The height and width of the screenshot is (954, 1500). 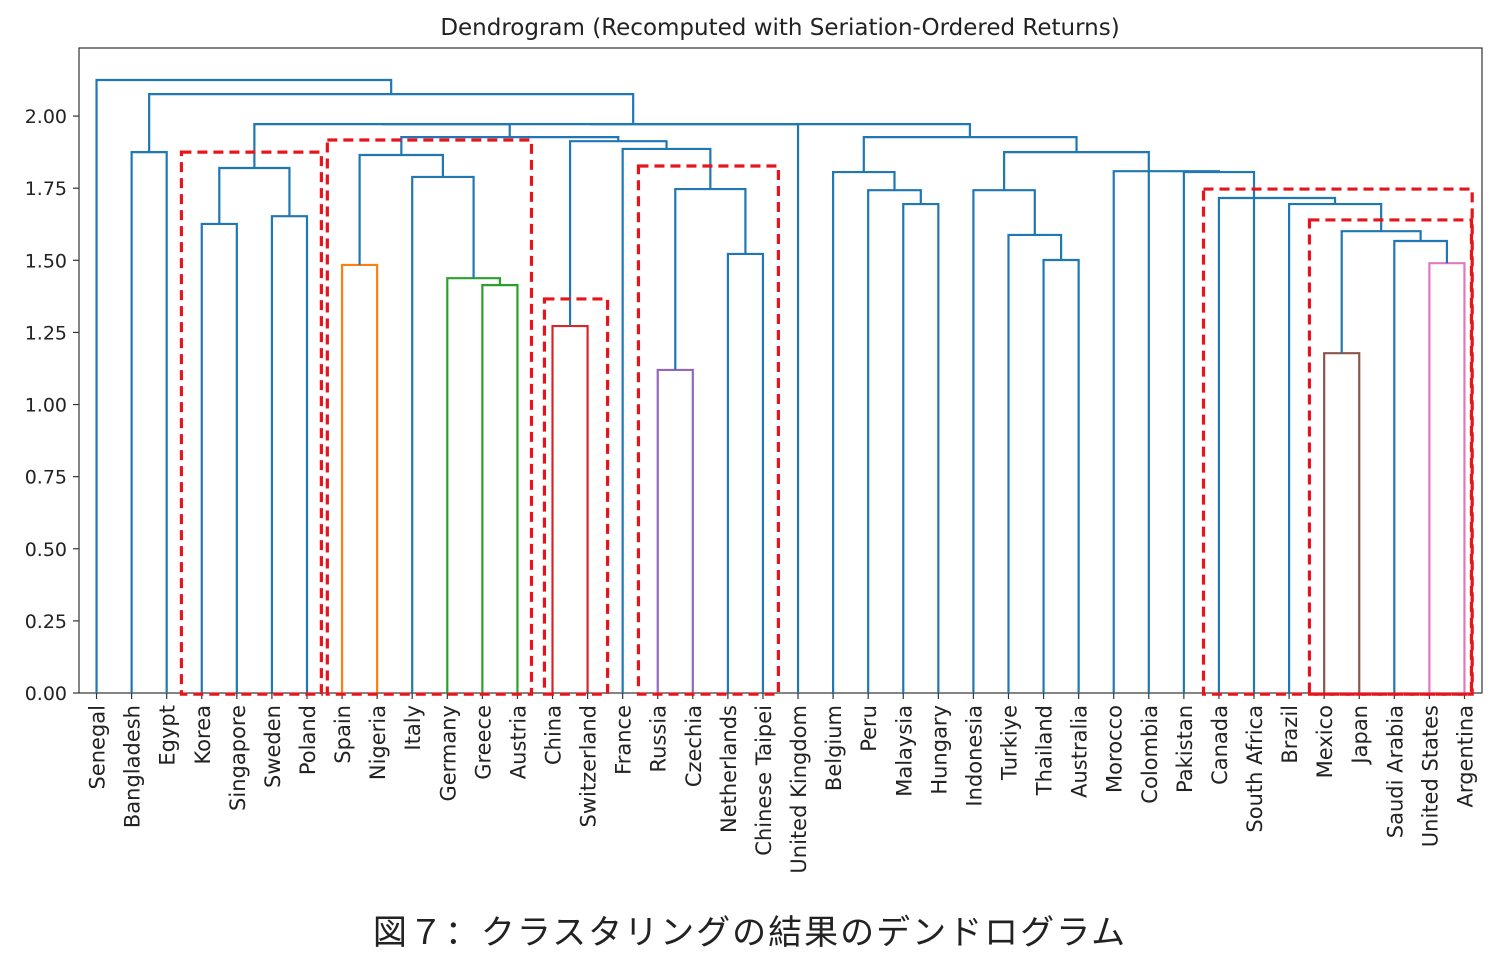 What do you see at coordinates (869, 728) in the screenshot?
I see `leaf-label: Peru` at bounding box center [869, 728].